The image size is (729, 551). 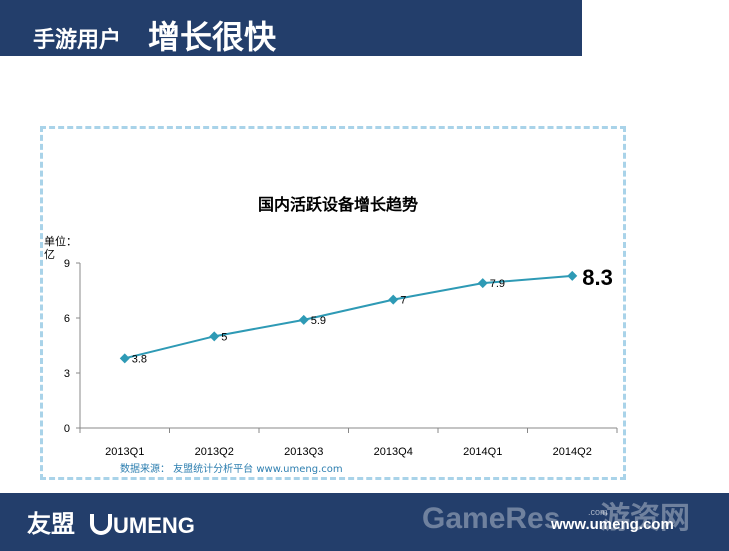 What do you see at coordinates (482, 452) in the screenshot?
I see `x-tick-label: 2014Q1` at bounding box center [482, 452].